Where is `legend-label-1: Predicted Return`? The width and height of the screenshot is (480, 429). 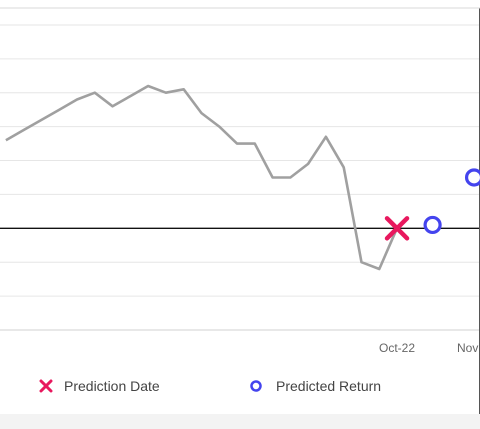
legend-label-1: Predicted Return is located at coordinates (328, 386).